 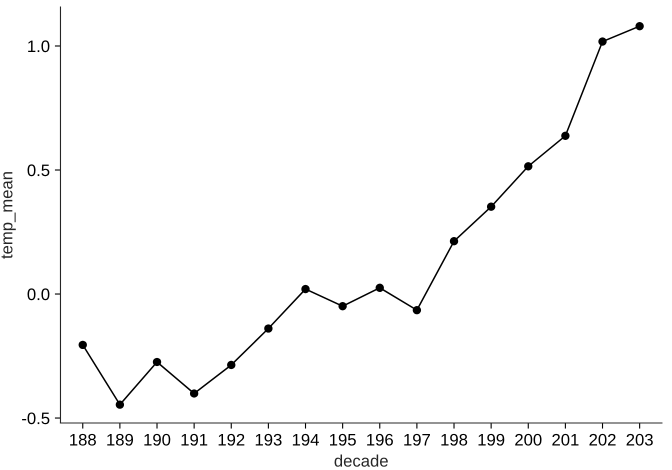 I want to click on x-tick-label: 199, so click(x=491, y=440).